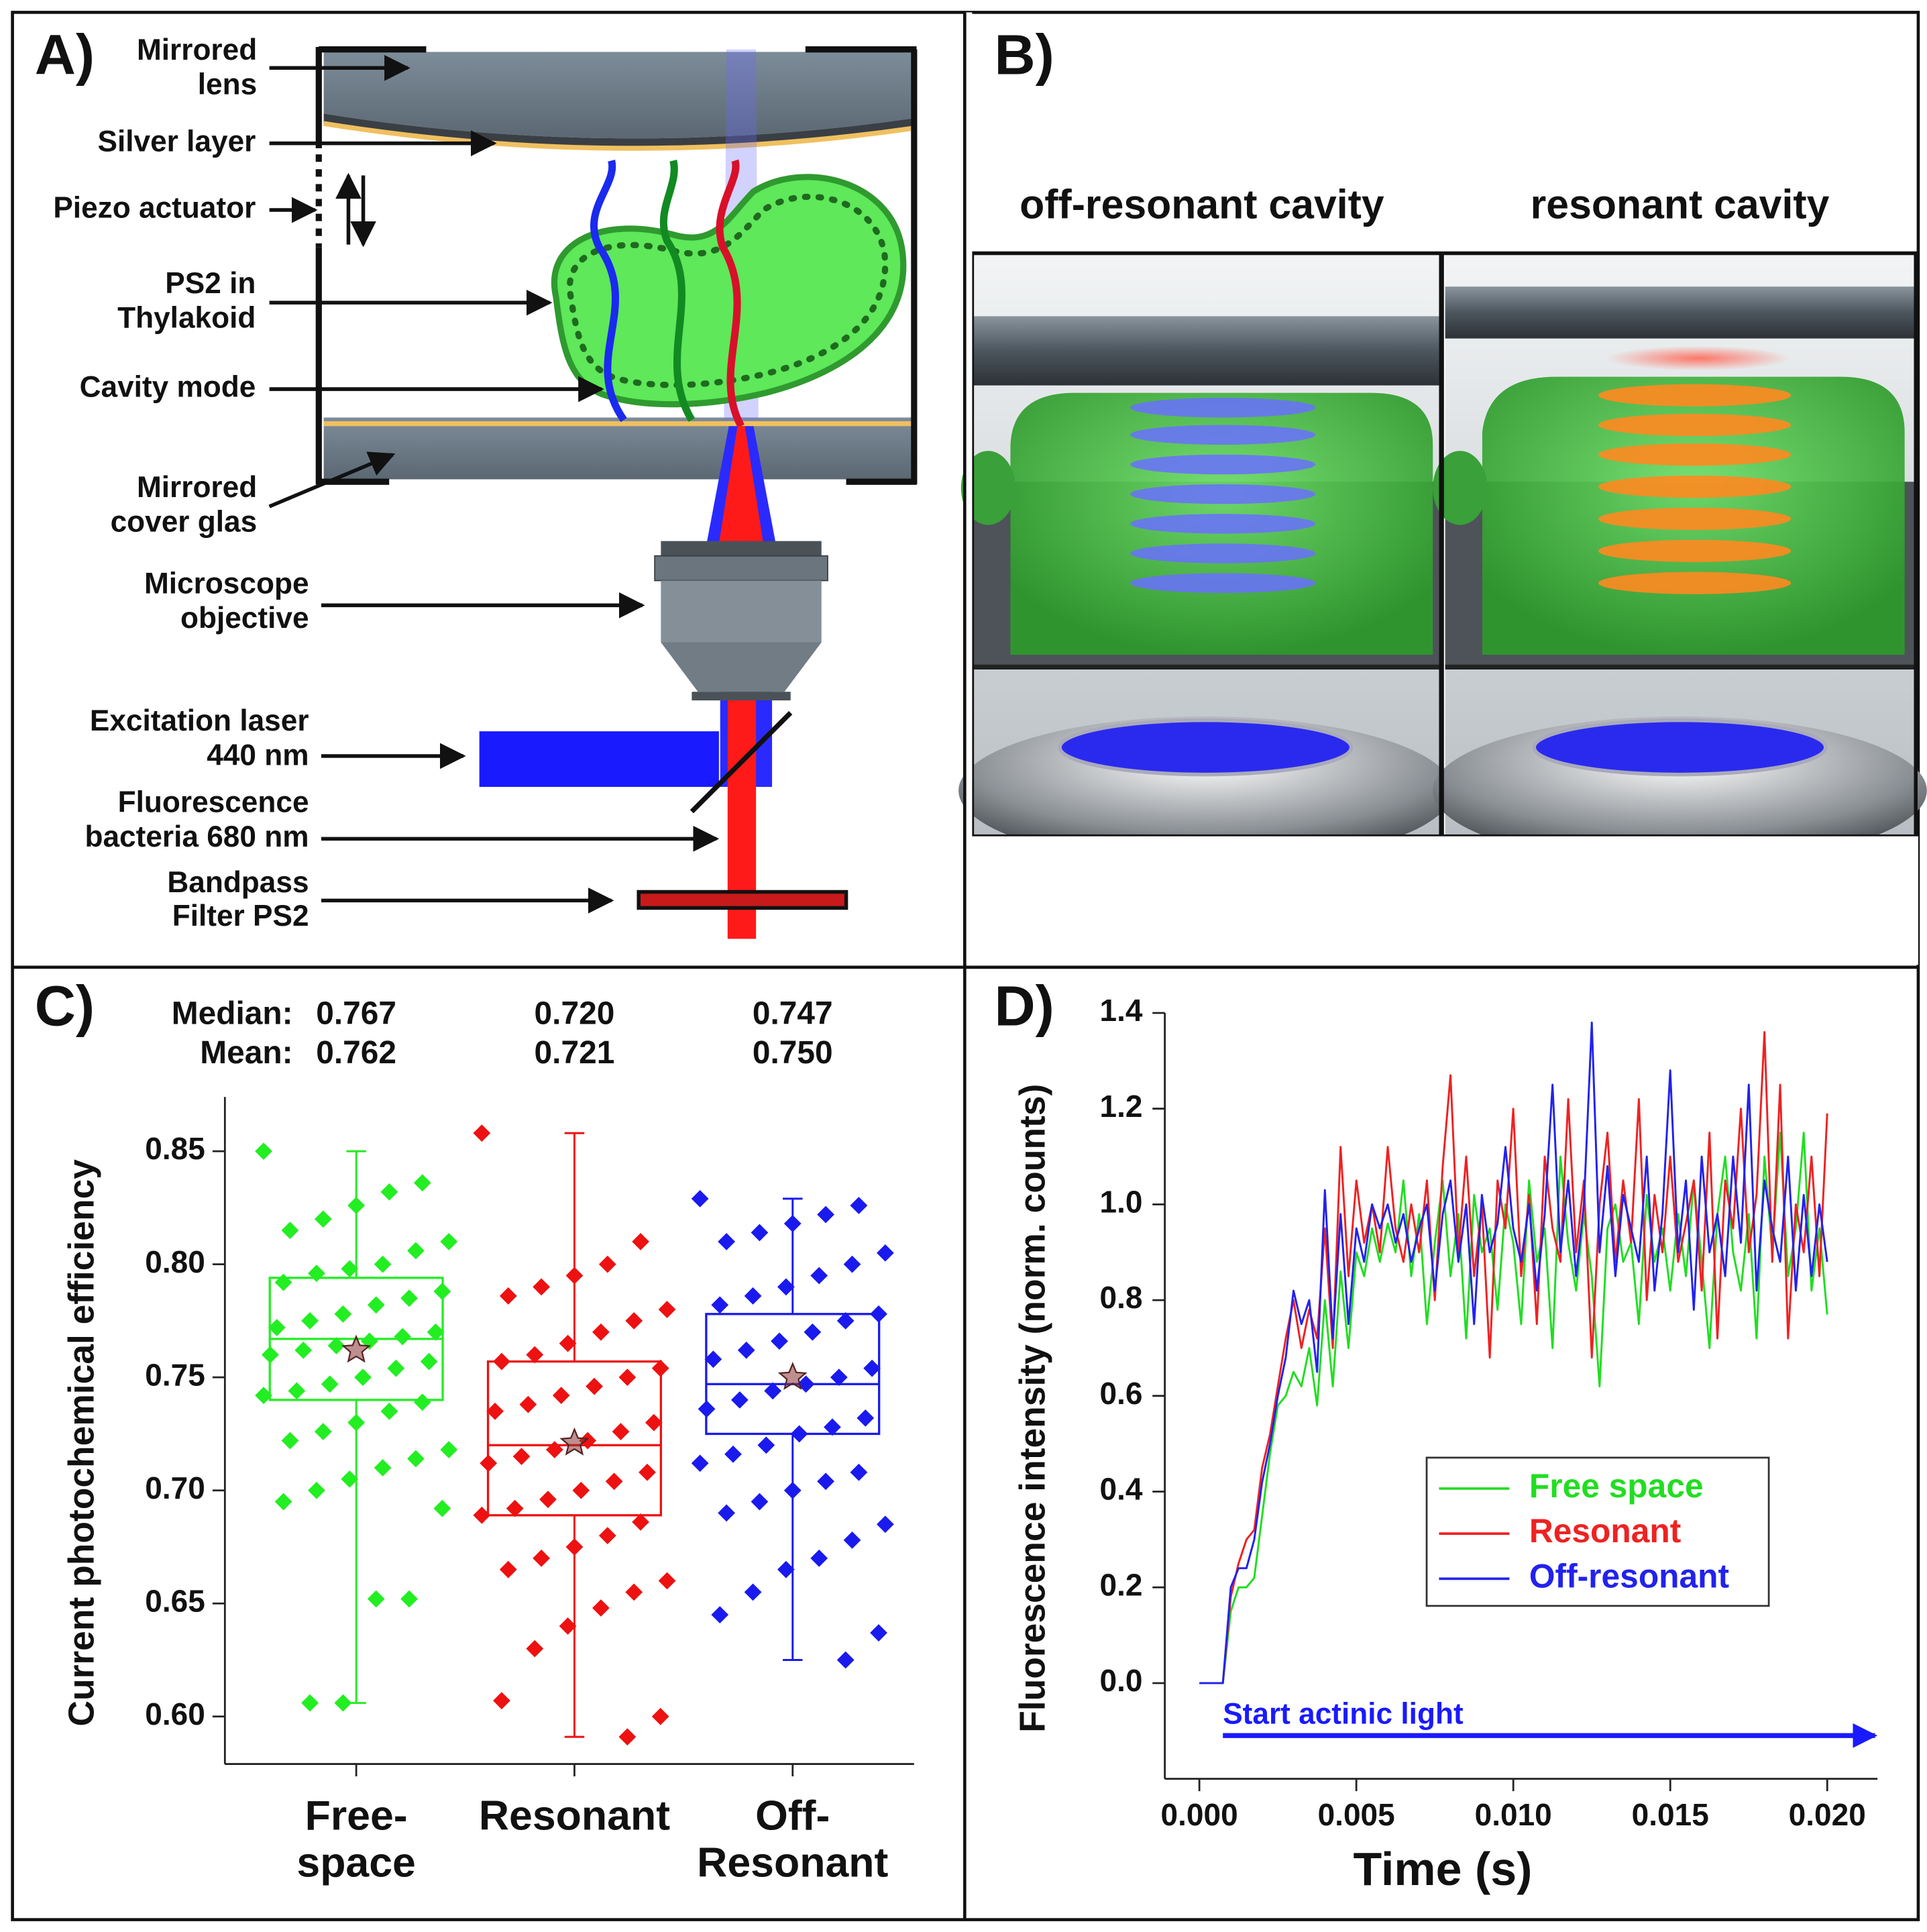 This screenshot has width=1927, height=1932. Describe the element at coordinates (793, 1013) in the screenshot. I see `median-label: 0.747` at that location.